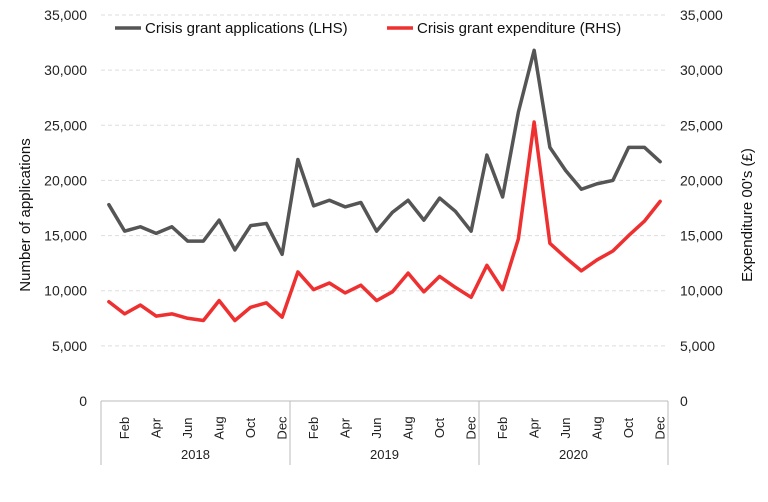 The height and width of the screenshot is (502, 768). I want to click on legend-label: Crisis grant expenditure (RHS), so click(519, 28).